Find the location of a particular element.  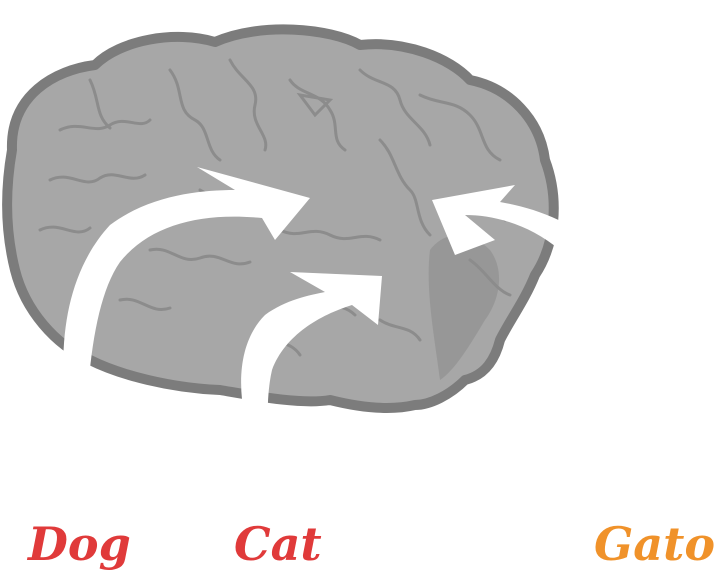

curved-arrow-icon is located at coordinates (311, 379).